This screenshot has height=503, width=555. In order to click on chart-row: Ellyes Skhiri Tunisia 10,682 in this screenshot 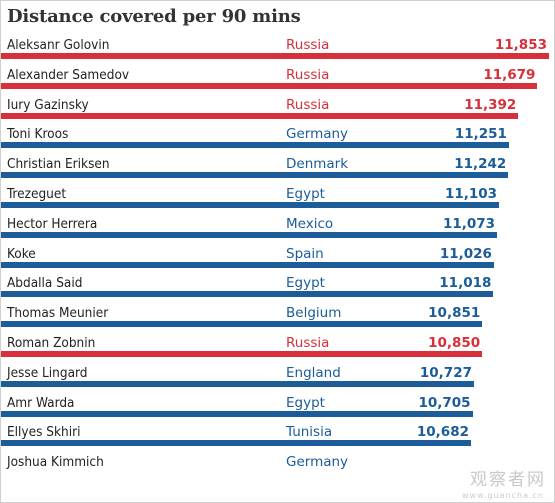, I will do `click(278, 433)`.